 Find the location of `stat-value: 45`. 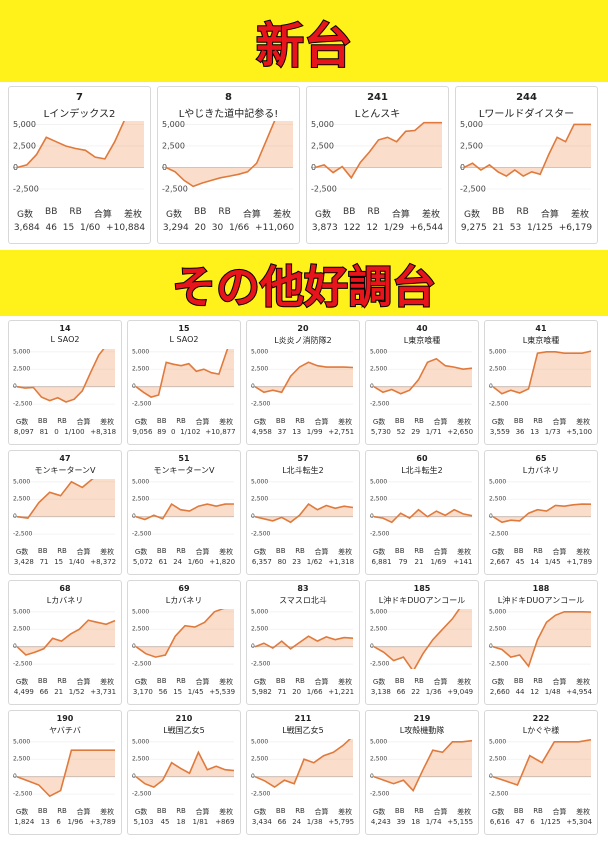

stat-value: 45 is located at coordinates (165, 822).